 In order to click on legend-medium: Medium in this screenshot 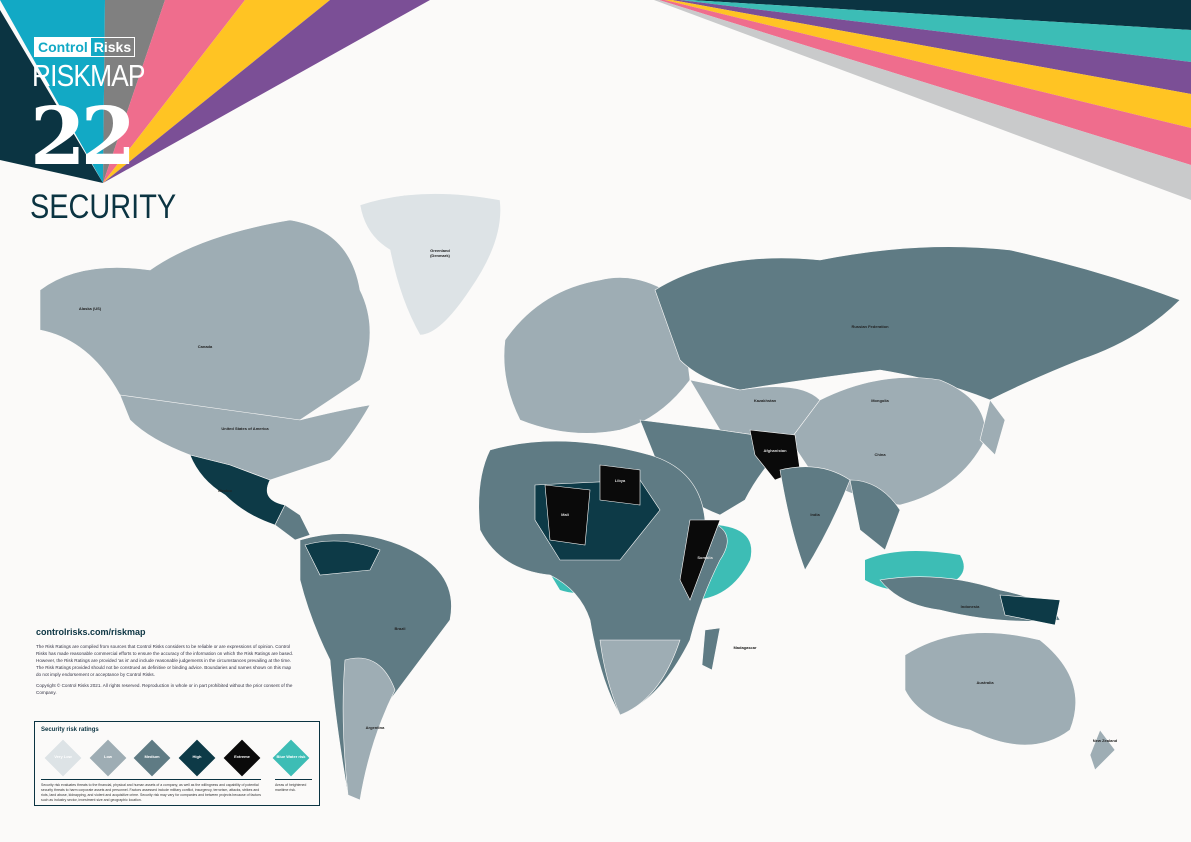, I will do `click(152, 758)`.